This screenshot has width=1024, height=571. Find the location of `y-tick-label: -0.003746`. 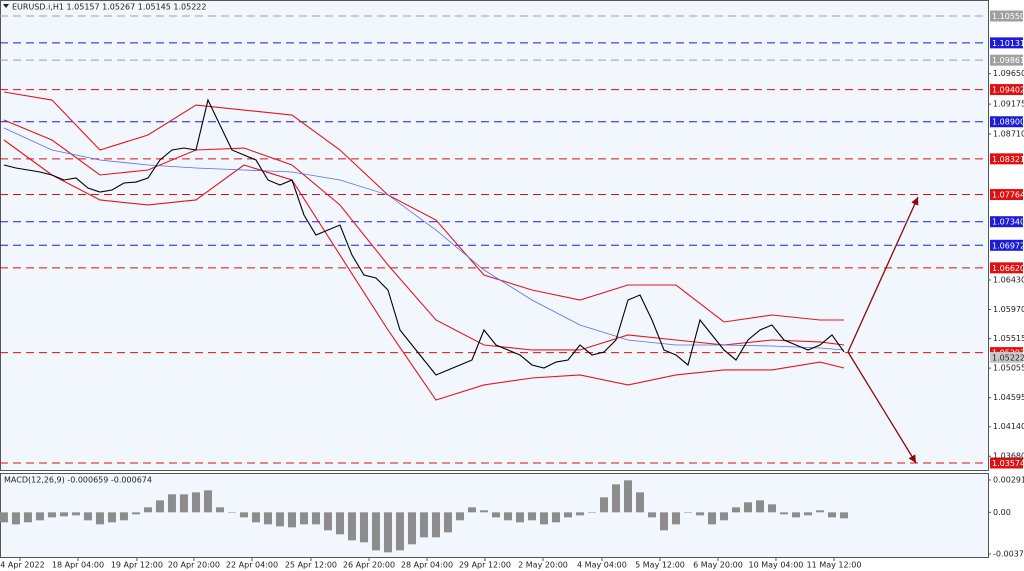

y-tick-label: -0.003746 is located at coordinates (1008, 553).